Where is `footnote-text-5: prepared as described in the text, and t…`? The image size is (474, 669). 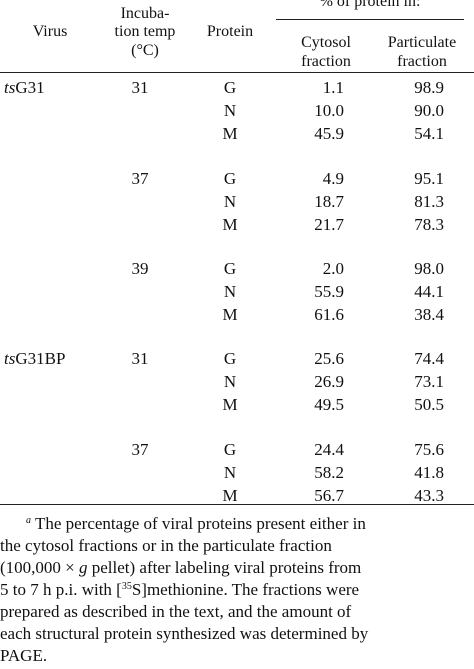 footnote-text-5: prepared as described in the text, and t… is located at coordinates (176, 611).